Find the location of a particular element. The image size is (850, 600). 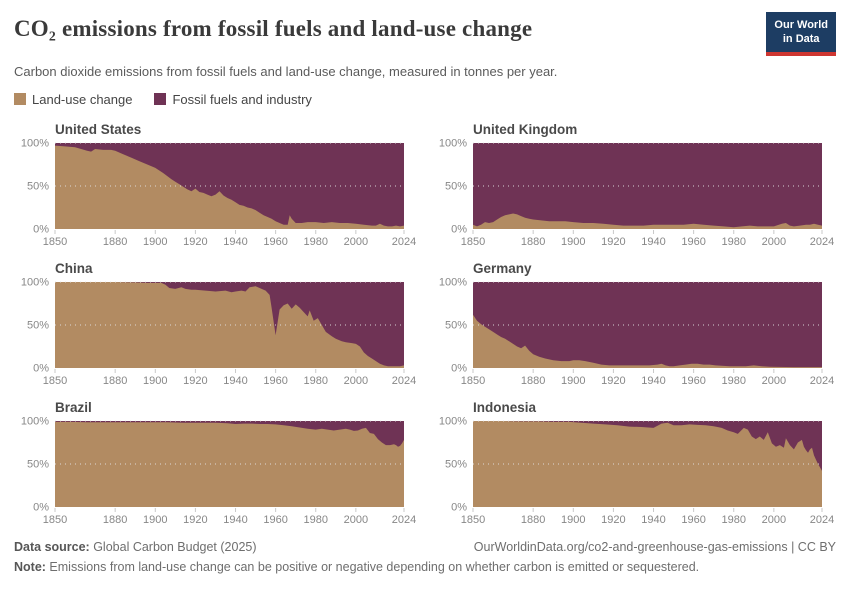

legend-item-land-use: Land-use change is located at coordinates (73, 99).